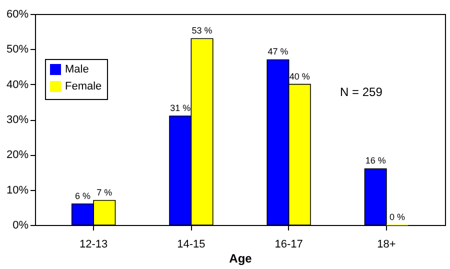 This screenshot has width=450, height=269. Describe the element at coordinates (278, 51) in the screenshot. I see `data-label: 47 %` at that location.